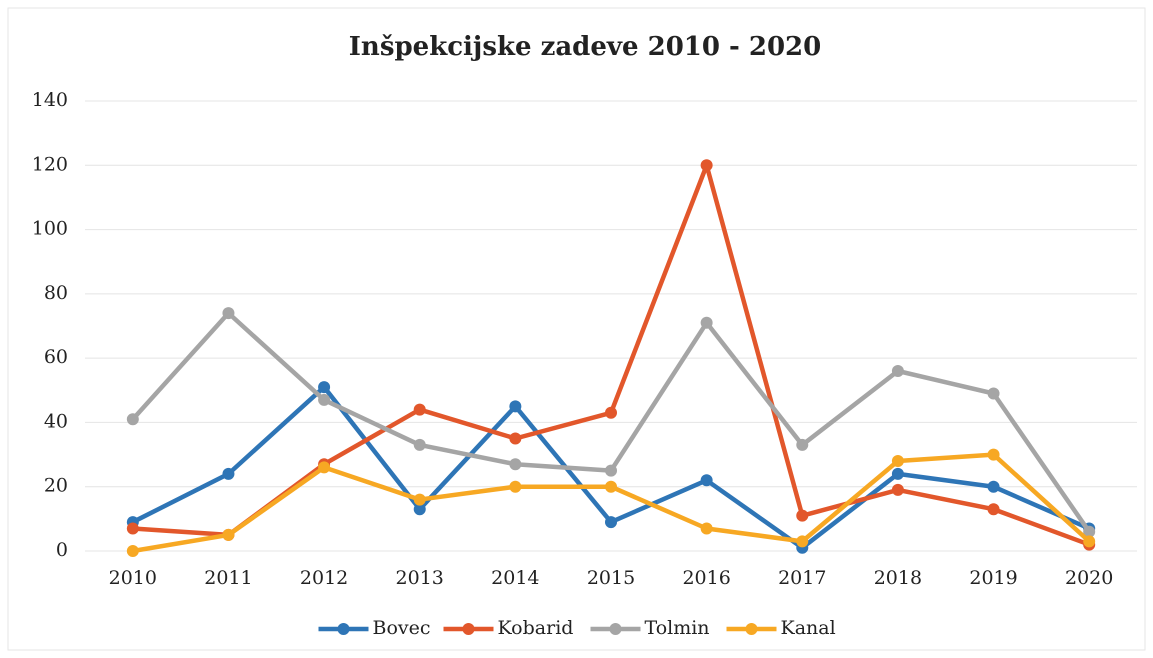 The image size is (1153, 658). I want to click on y-tick-label: 0, so click(62, 550).